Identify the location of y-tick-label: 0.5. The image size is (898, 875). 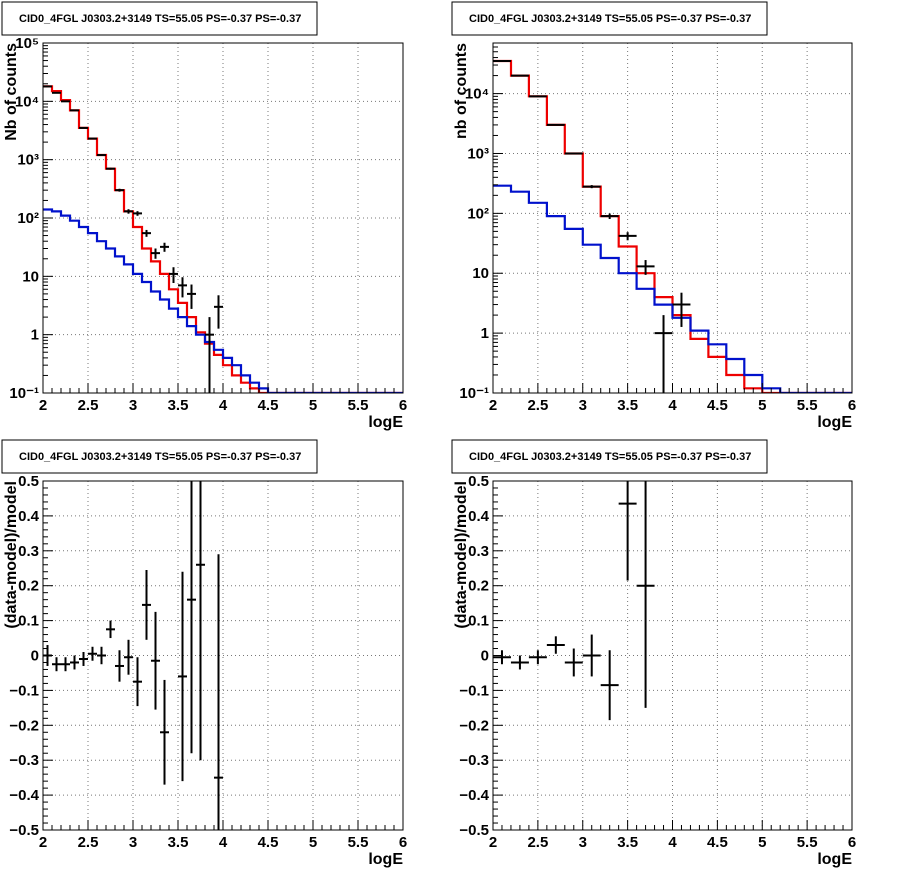
(28, 481).